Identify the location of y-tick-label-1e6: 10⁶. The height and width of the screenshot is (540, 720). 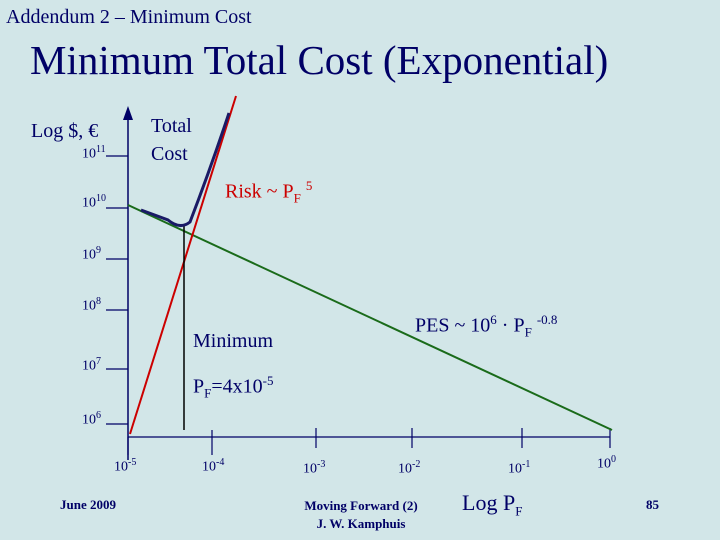
(91, 419).